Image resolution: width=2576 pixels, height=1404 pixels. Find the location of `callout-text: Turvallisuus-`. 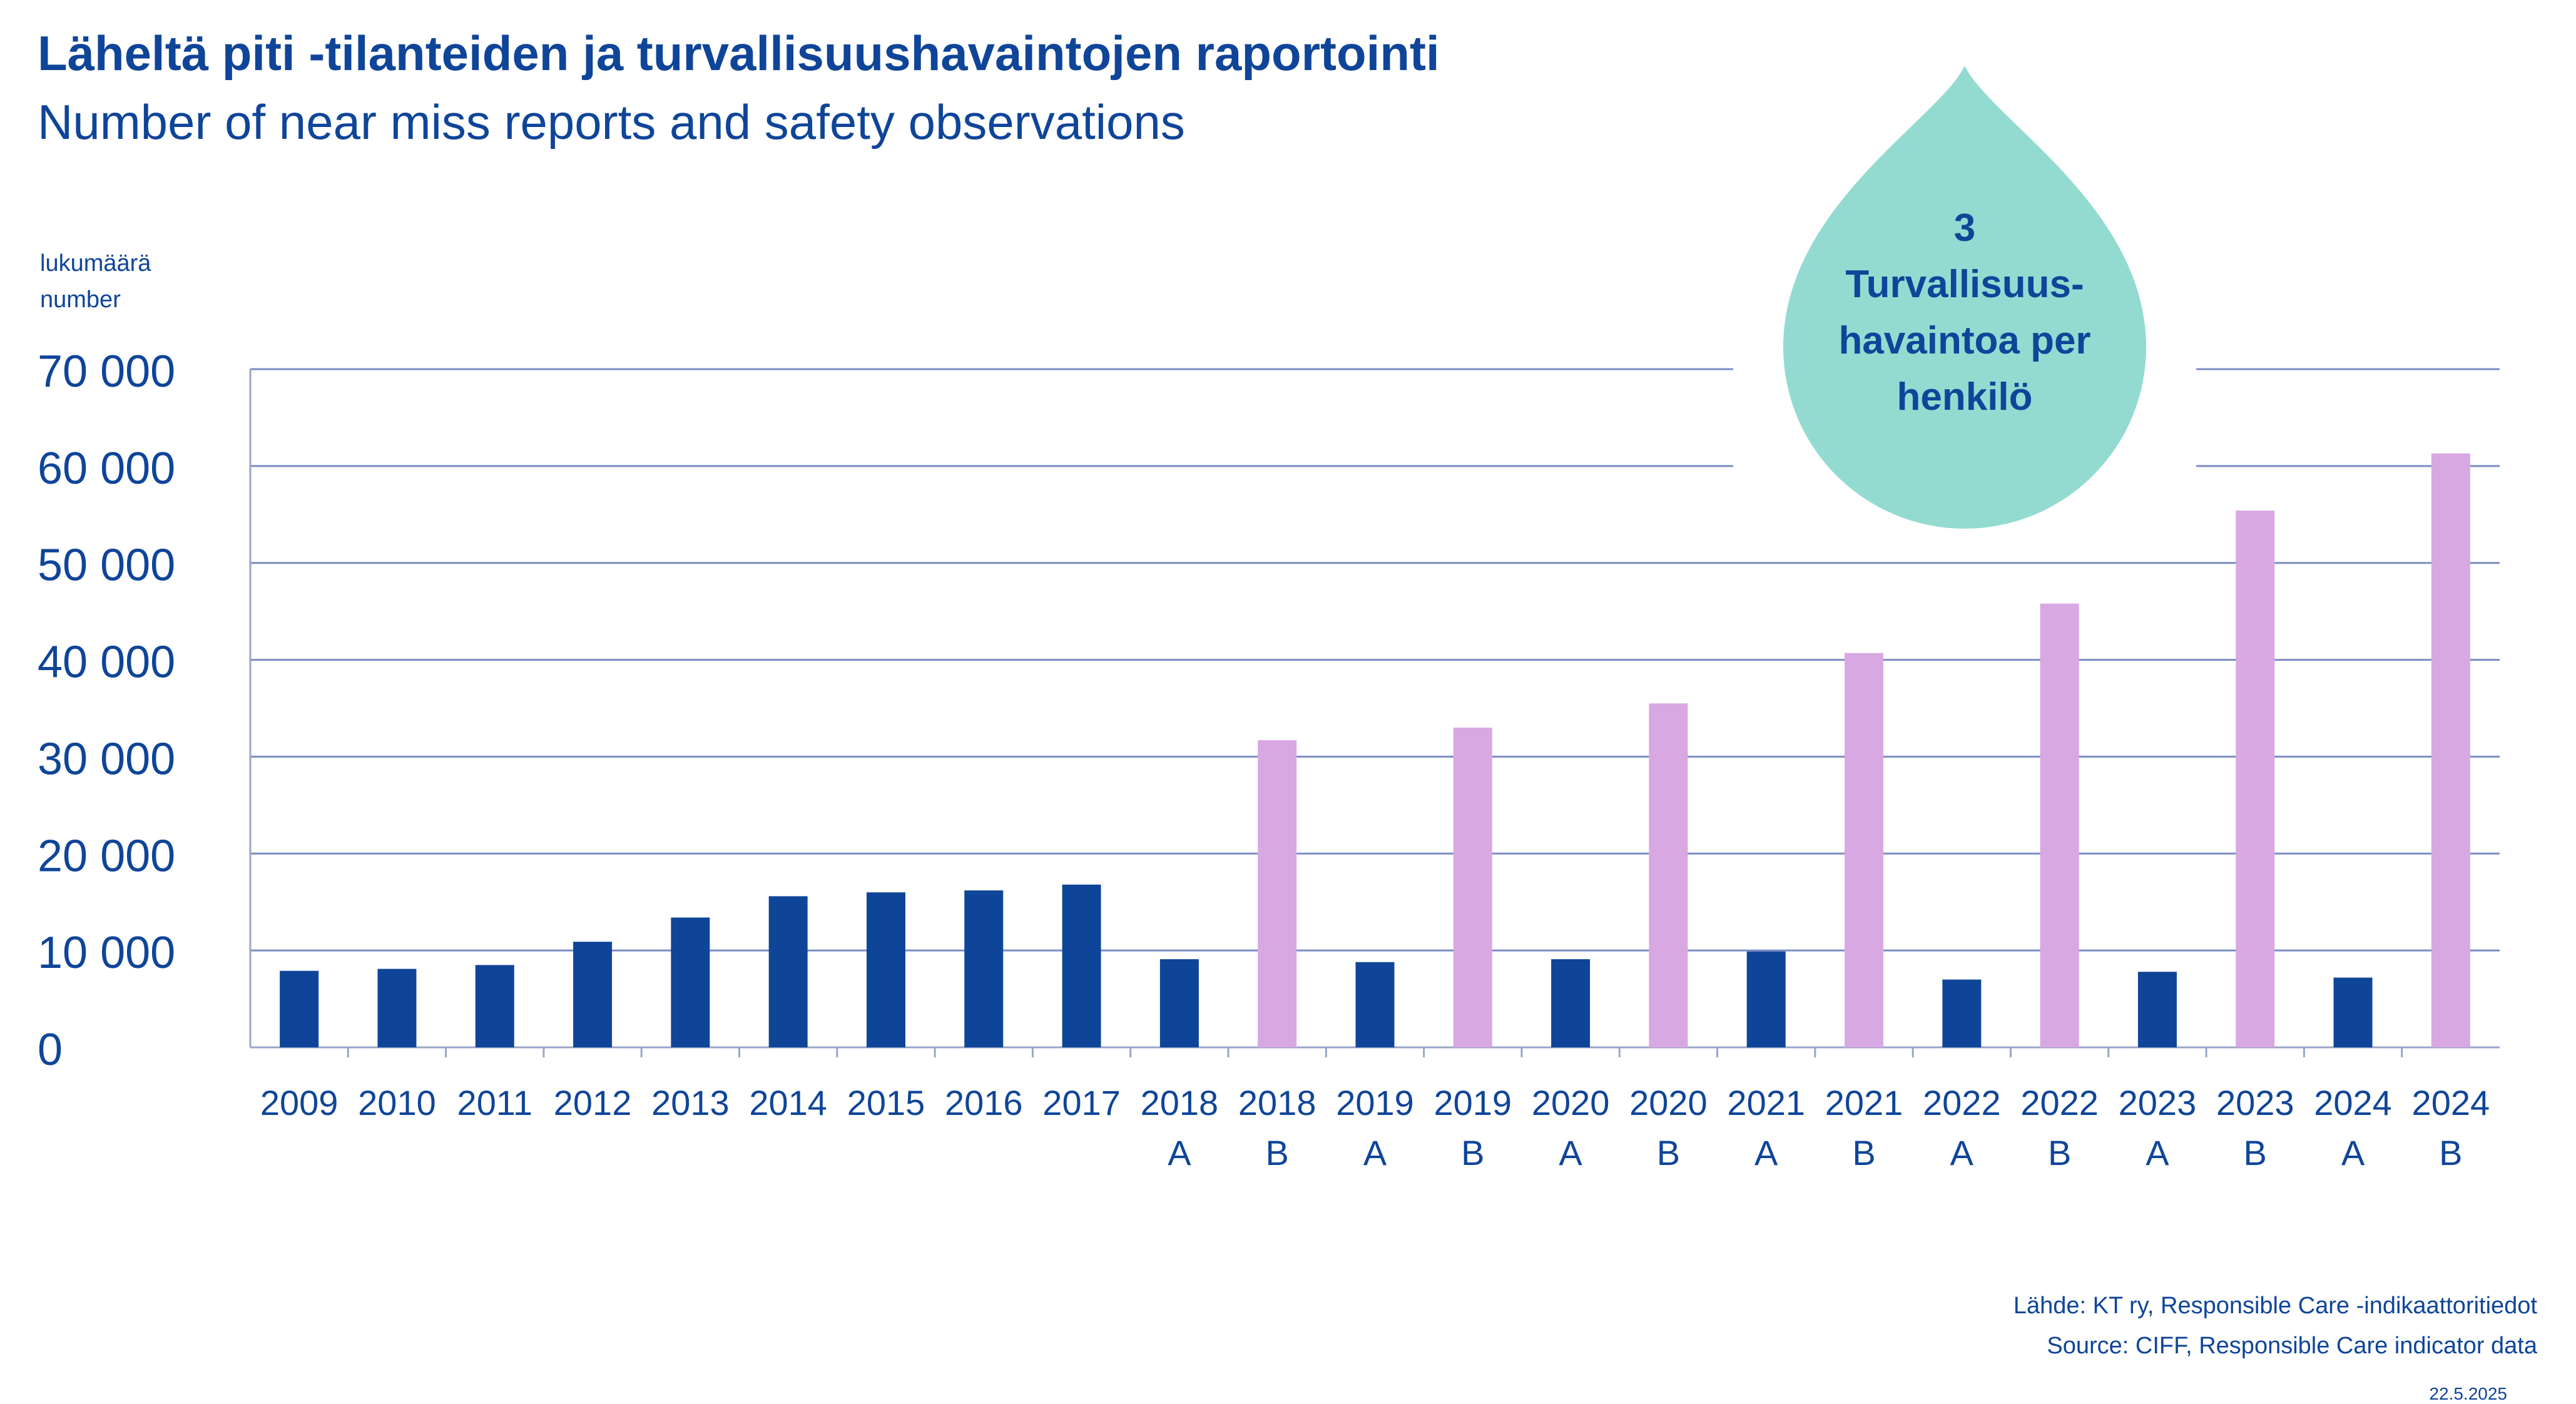

callout-text: Turvallisuus- is located at coordinates (1965, 284).